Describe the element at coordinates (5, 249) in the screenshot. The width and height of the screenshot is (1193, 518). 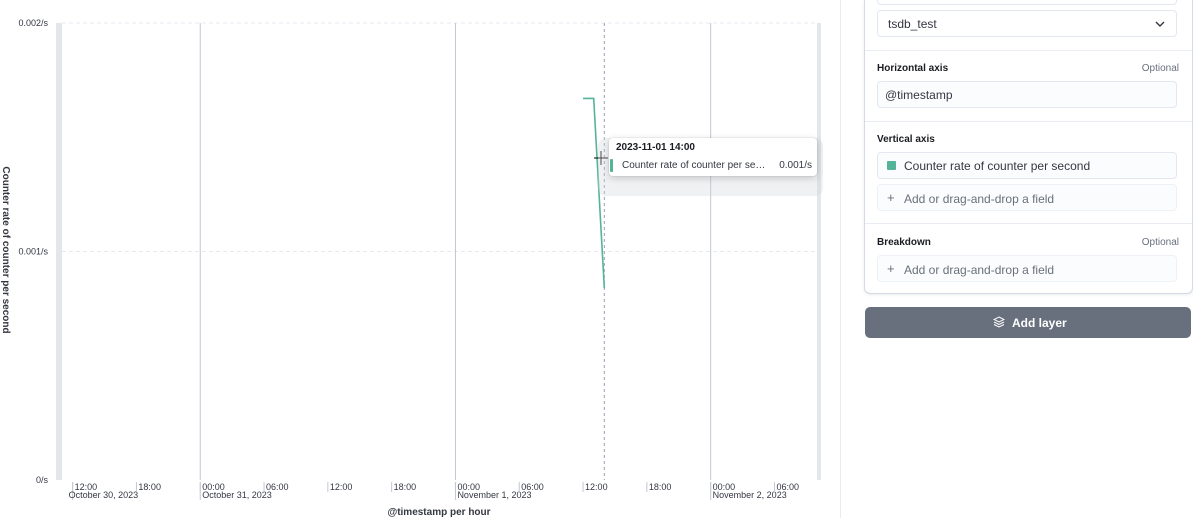
I see `y-axis-title: Counter rate of counter per second` at that location.